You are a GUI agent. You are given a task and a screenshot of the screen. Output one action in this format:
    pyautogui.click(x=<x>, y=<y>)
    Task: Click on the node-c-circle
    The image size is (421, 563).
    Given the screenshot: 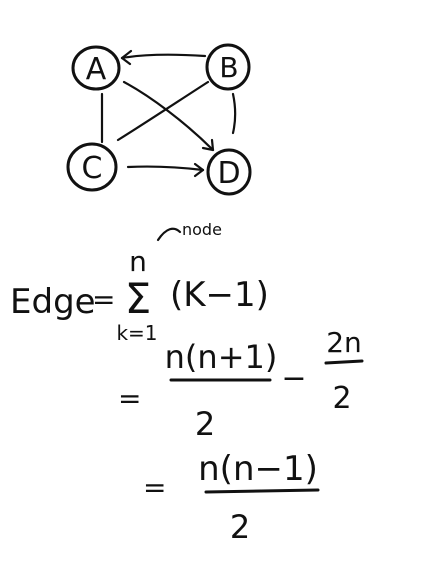 What is the action you would take?
    pyautogui.click(x=92, y=167)
    